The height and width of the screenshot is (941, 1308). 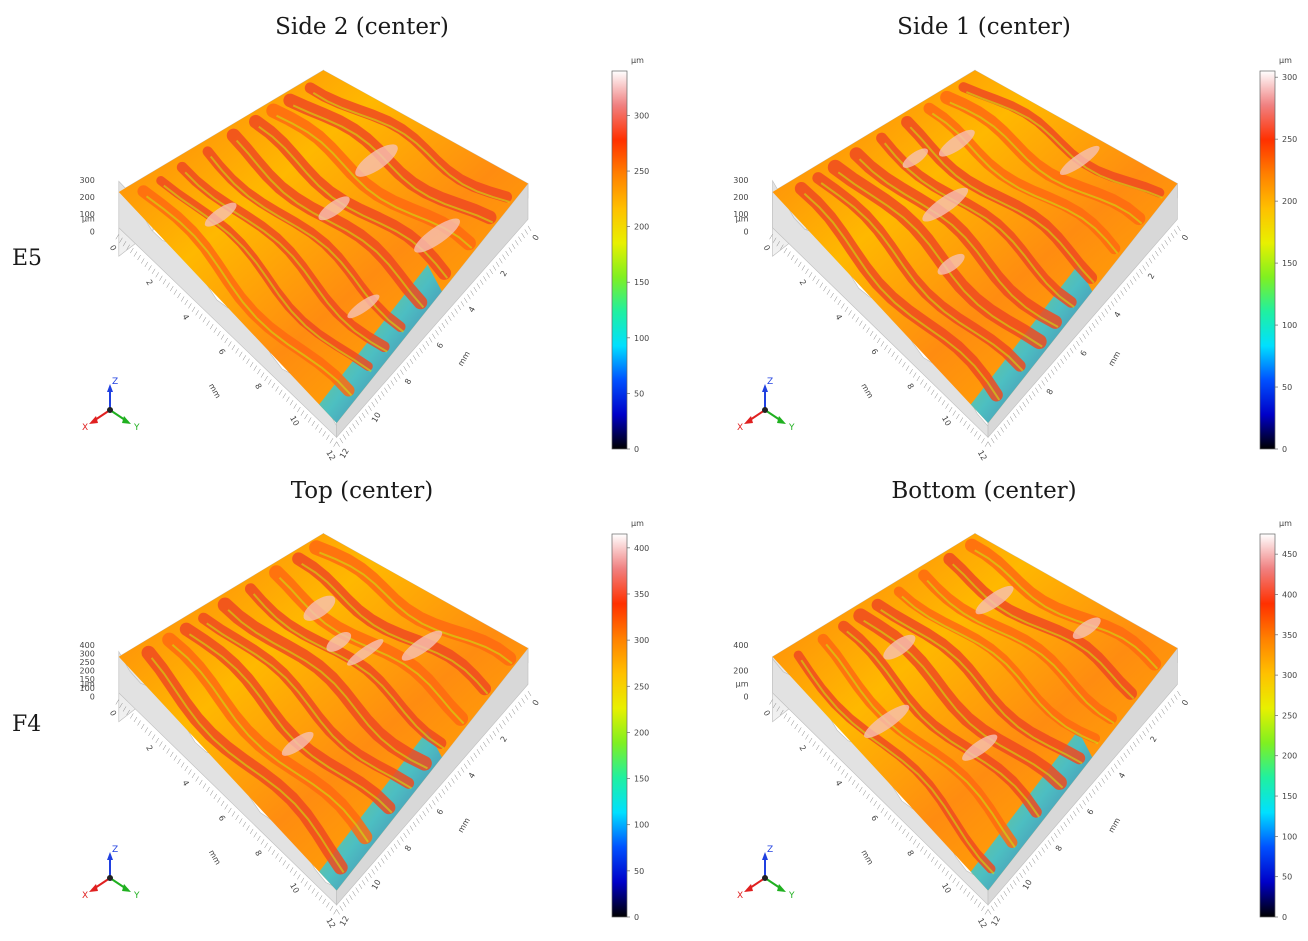 What do you see at coordinates (641, 594) in the screenshot?
I see `colorbar-tick: 350` at bounding box center [641, 594].